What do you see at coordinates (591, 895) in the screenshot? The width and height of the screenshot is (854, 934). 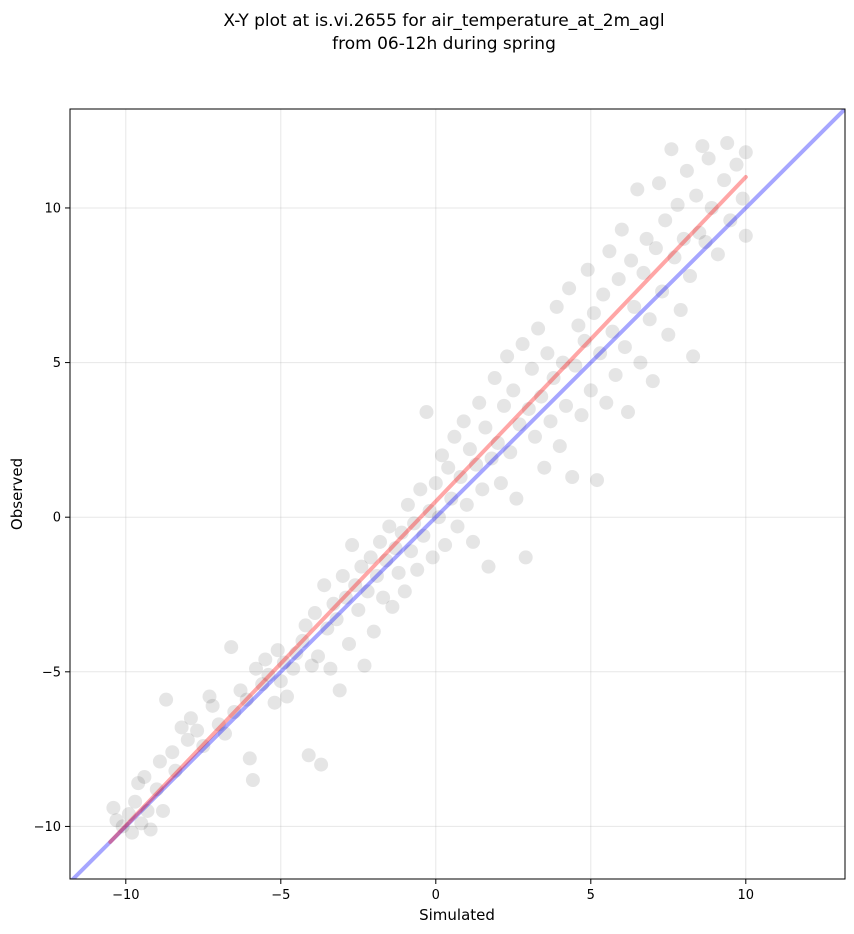 I see `x-tick-label: 5` at bounding box center [591, 895].